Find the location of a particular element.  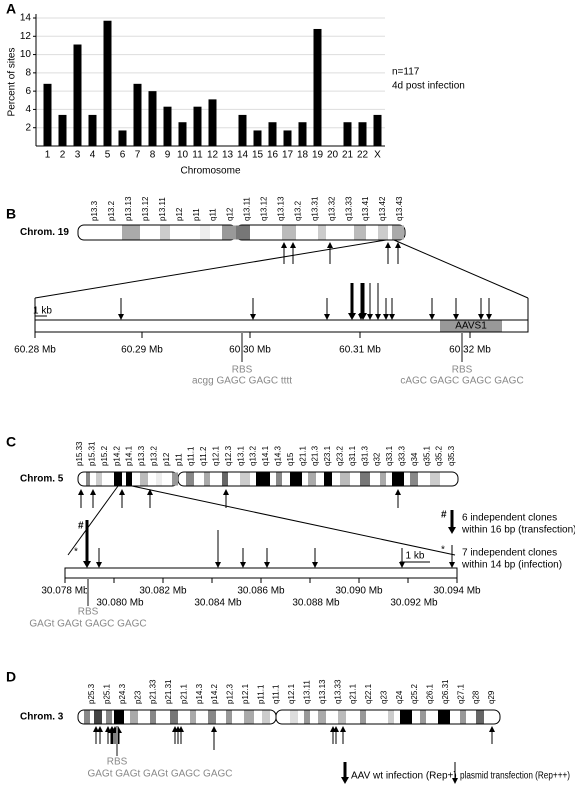

x-tick-label: 12 is located at coordinates (213, 155).